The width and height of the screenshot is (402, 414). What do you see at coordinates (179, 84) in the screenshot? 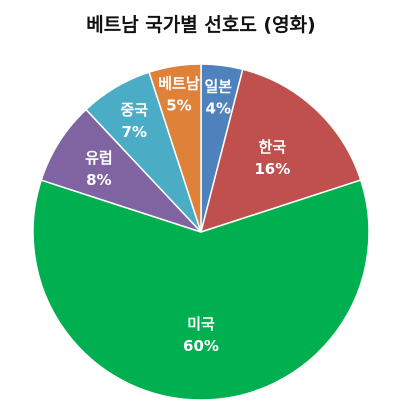
I see `slice-category-label: 베트남` at bounding box center [179, 84].